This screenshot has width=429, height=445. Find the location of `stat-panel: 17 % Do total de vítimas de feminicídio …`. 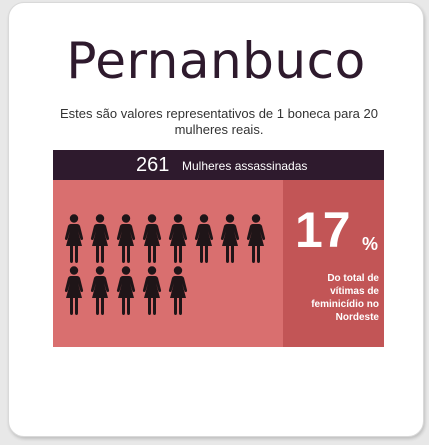

stat-panel: 17 % Do total de vítimas de feminicídio … is located at coordinates (333, 263).